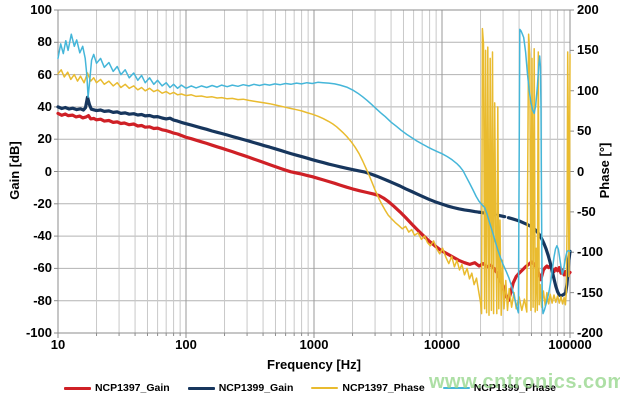 The image size is (620, 406). Describe the element at coordinates (42, 203) in the screenshot. I see `y-left-tick-label: -20` at that location.